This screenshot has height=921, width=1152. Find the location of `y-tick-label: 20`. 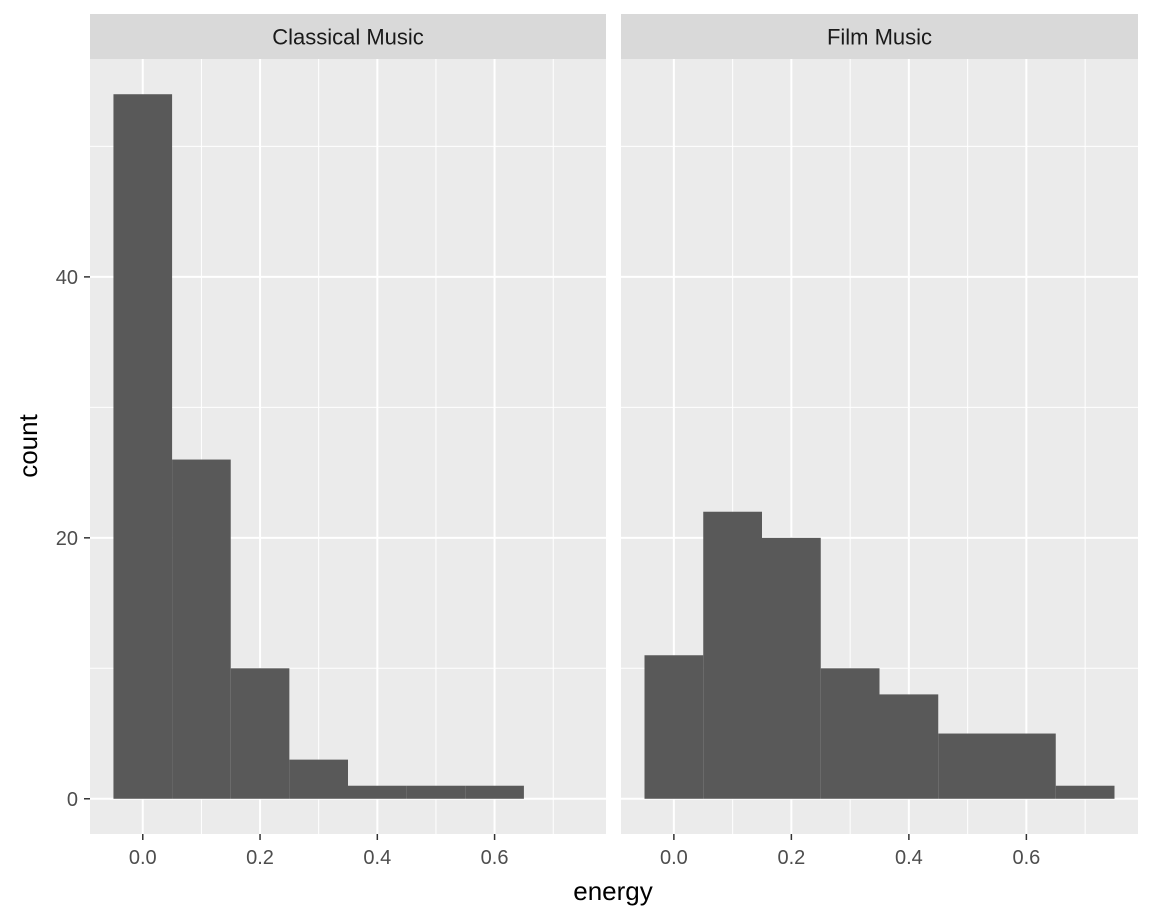

y-tick-label: 20 is located at coordinates (67, 539).